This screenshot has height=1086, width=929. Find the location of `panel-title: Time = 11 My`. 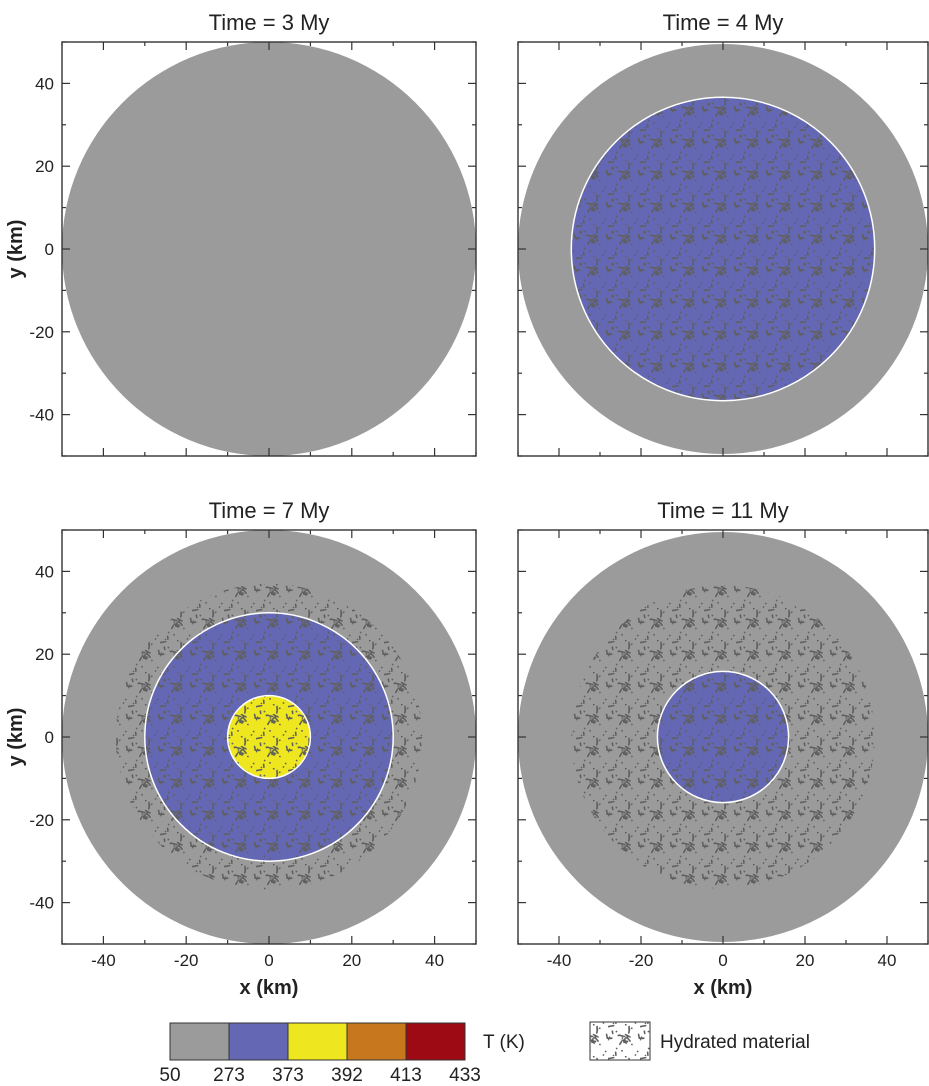

panel-title: Time = 11 My is located at coordinates (722, 510).